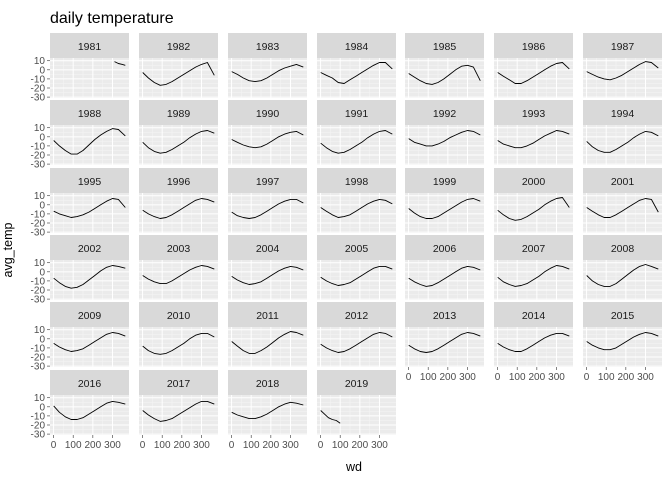 The width and height of the screenshot is (672, 480). What do you see at coordinates (622, 71) in the screenshot?
I see `temperature-line-1987` at bounding box center [622, 71].